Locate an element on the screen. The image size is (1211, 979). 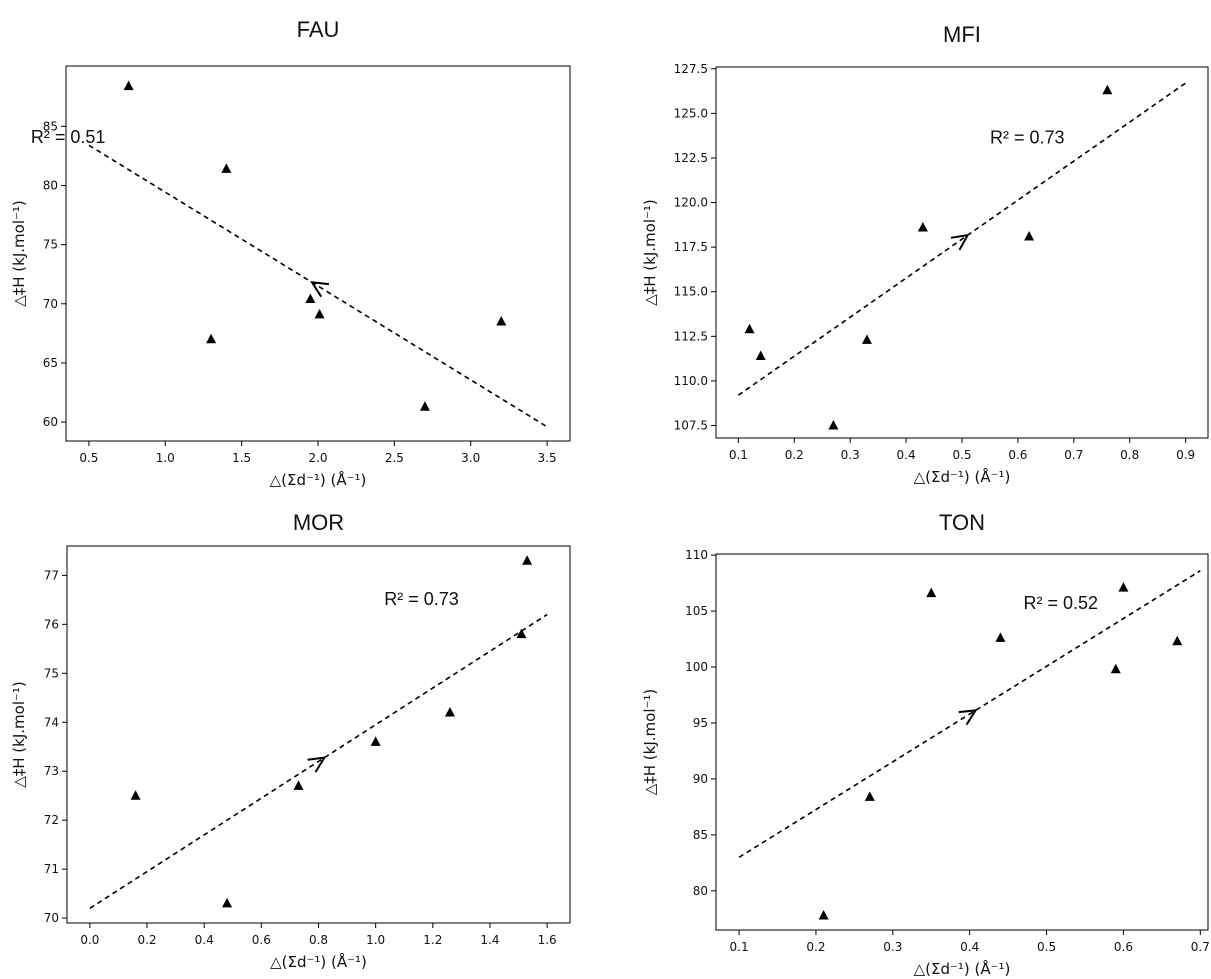
chart-title: FAU is located at coordinates (318, 29).